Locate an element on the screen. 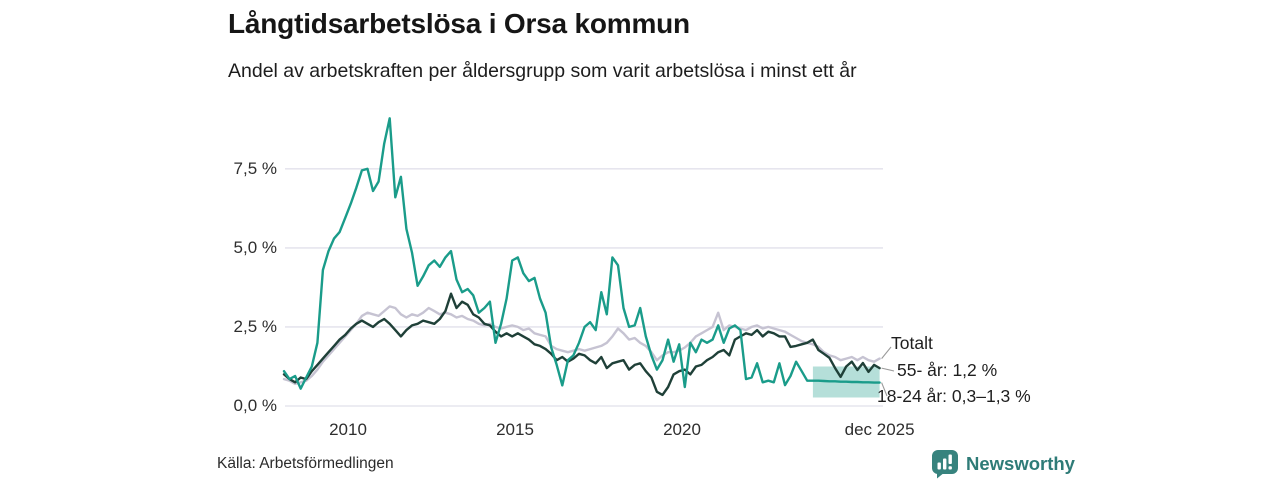 The image size is (1280, 480). page-title: Långtidsarbetslösa i Orsa kommun is located at coordinates (459, 23).